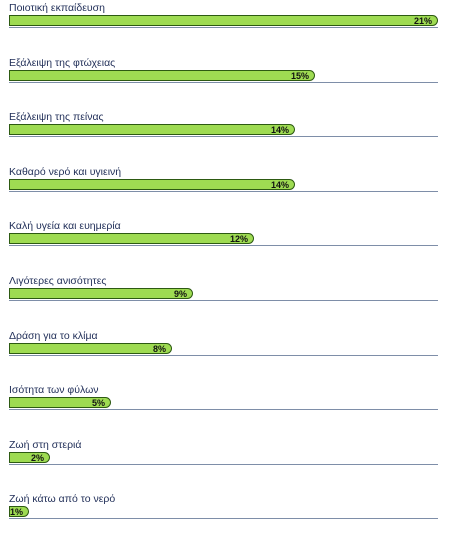 The width and height of the screenshot is (459, 547). What do you see at coordinates (58, 281) in the screenshot?
I see `category-label: Λιγότερες ανισότητες` at bounding box center [58, 281].